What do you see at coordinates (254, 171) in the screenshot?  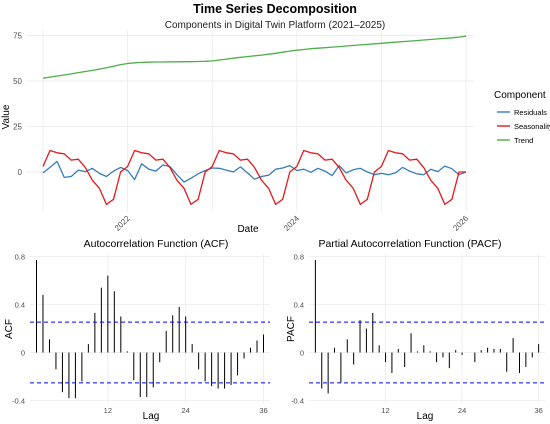 I see `series-line-residuals` at bounding box center [254, 171].